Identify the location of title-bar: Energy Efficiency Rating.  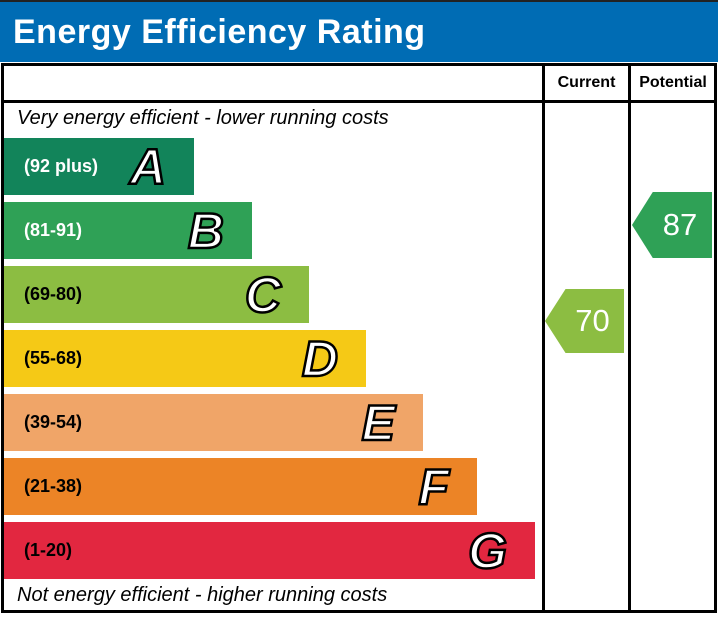
(359, 32).